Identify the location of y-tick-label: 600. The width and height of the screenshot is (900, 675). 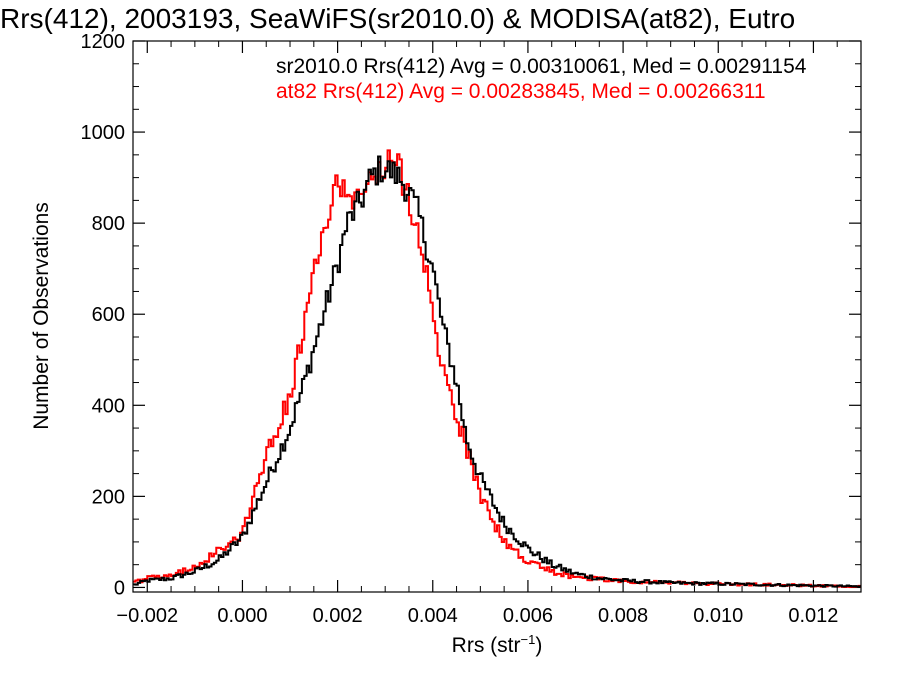
(108, 315).